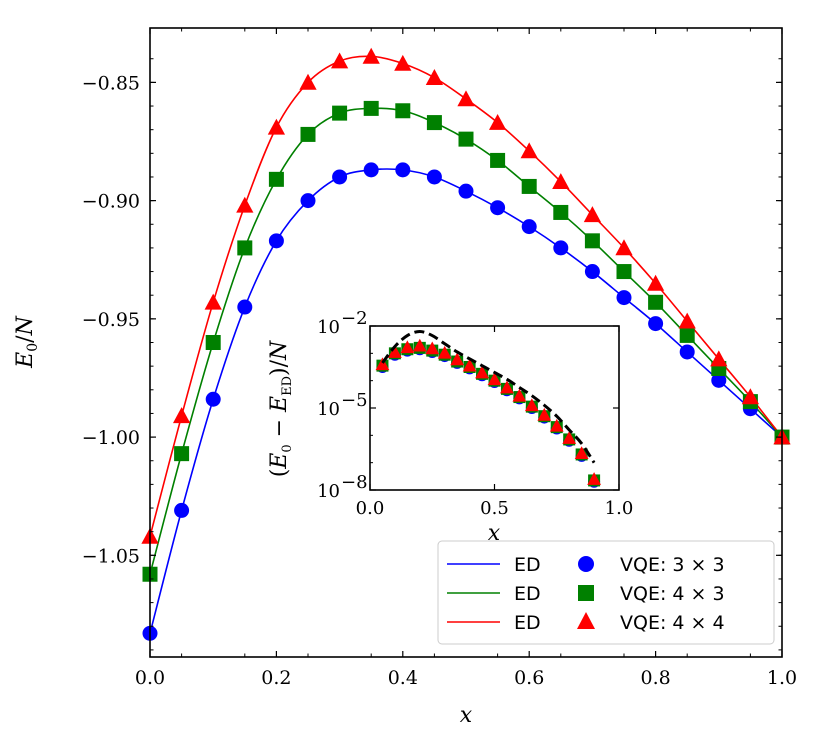 The image size is (830, 747). I want to click on main-x-axis-label: x, so click(466, 715).